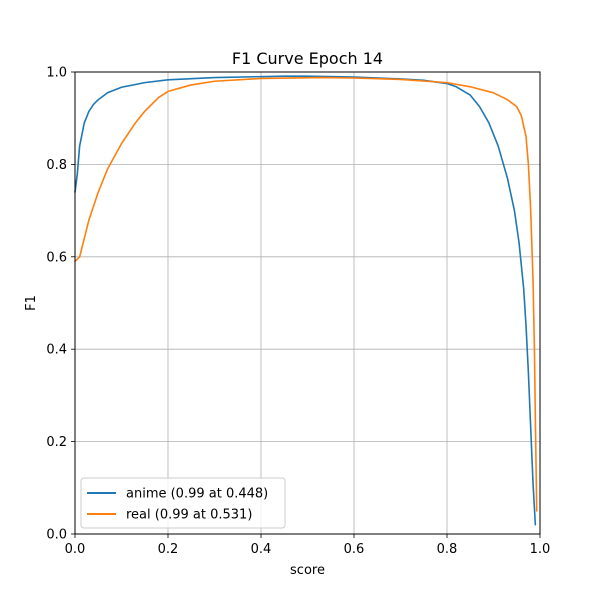 Image resolution: width=600 pixels, height=600 pixels. Describe the element at coordinates (197, 494) in the screenshot. I see `legend-label-anime: anime (0.99 at 0.448)` at that location.